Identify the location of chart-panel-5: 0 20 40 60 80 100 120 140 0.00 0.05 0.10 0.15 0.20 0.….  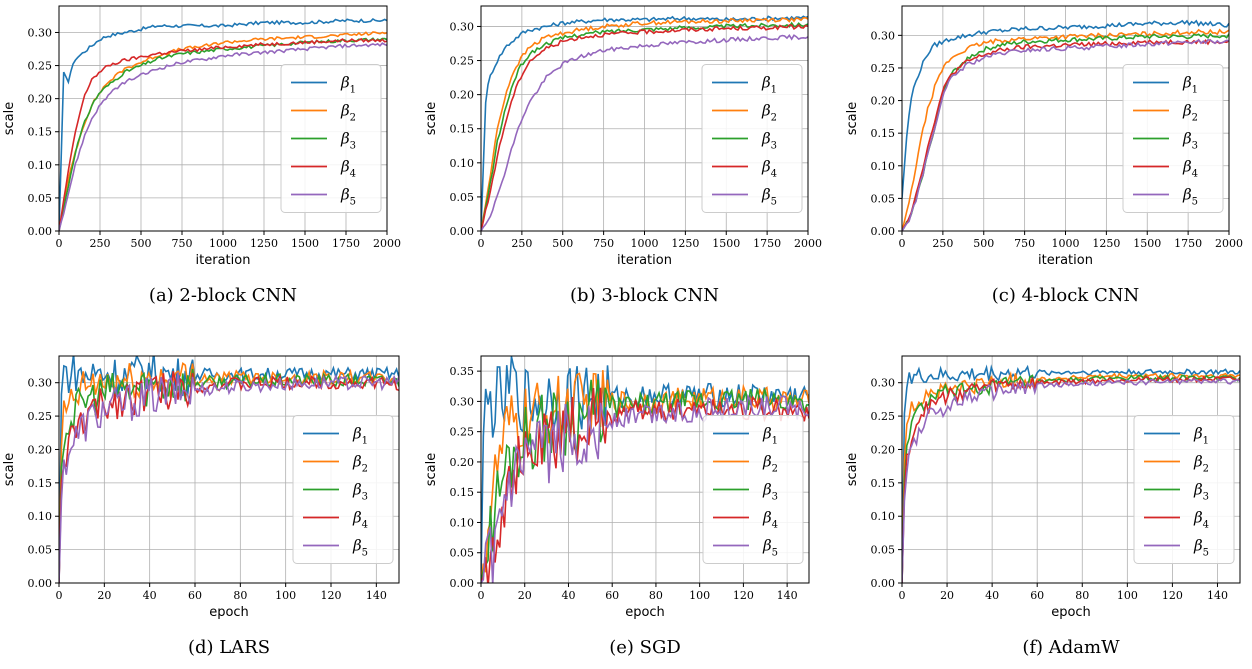
(617, 506).